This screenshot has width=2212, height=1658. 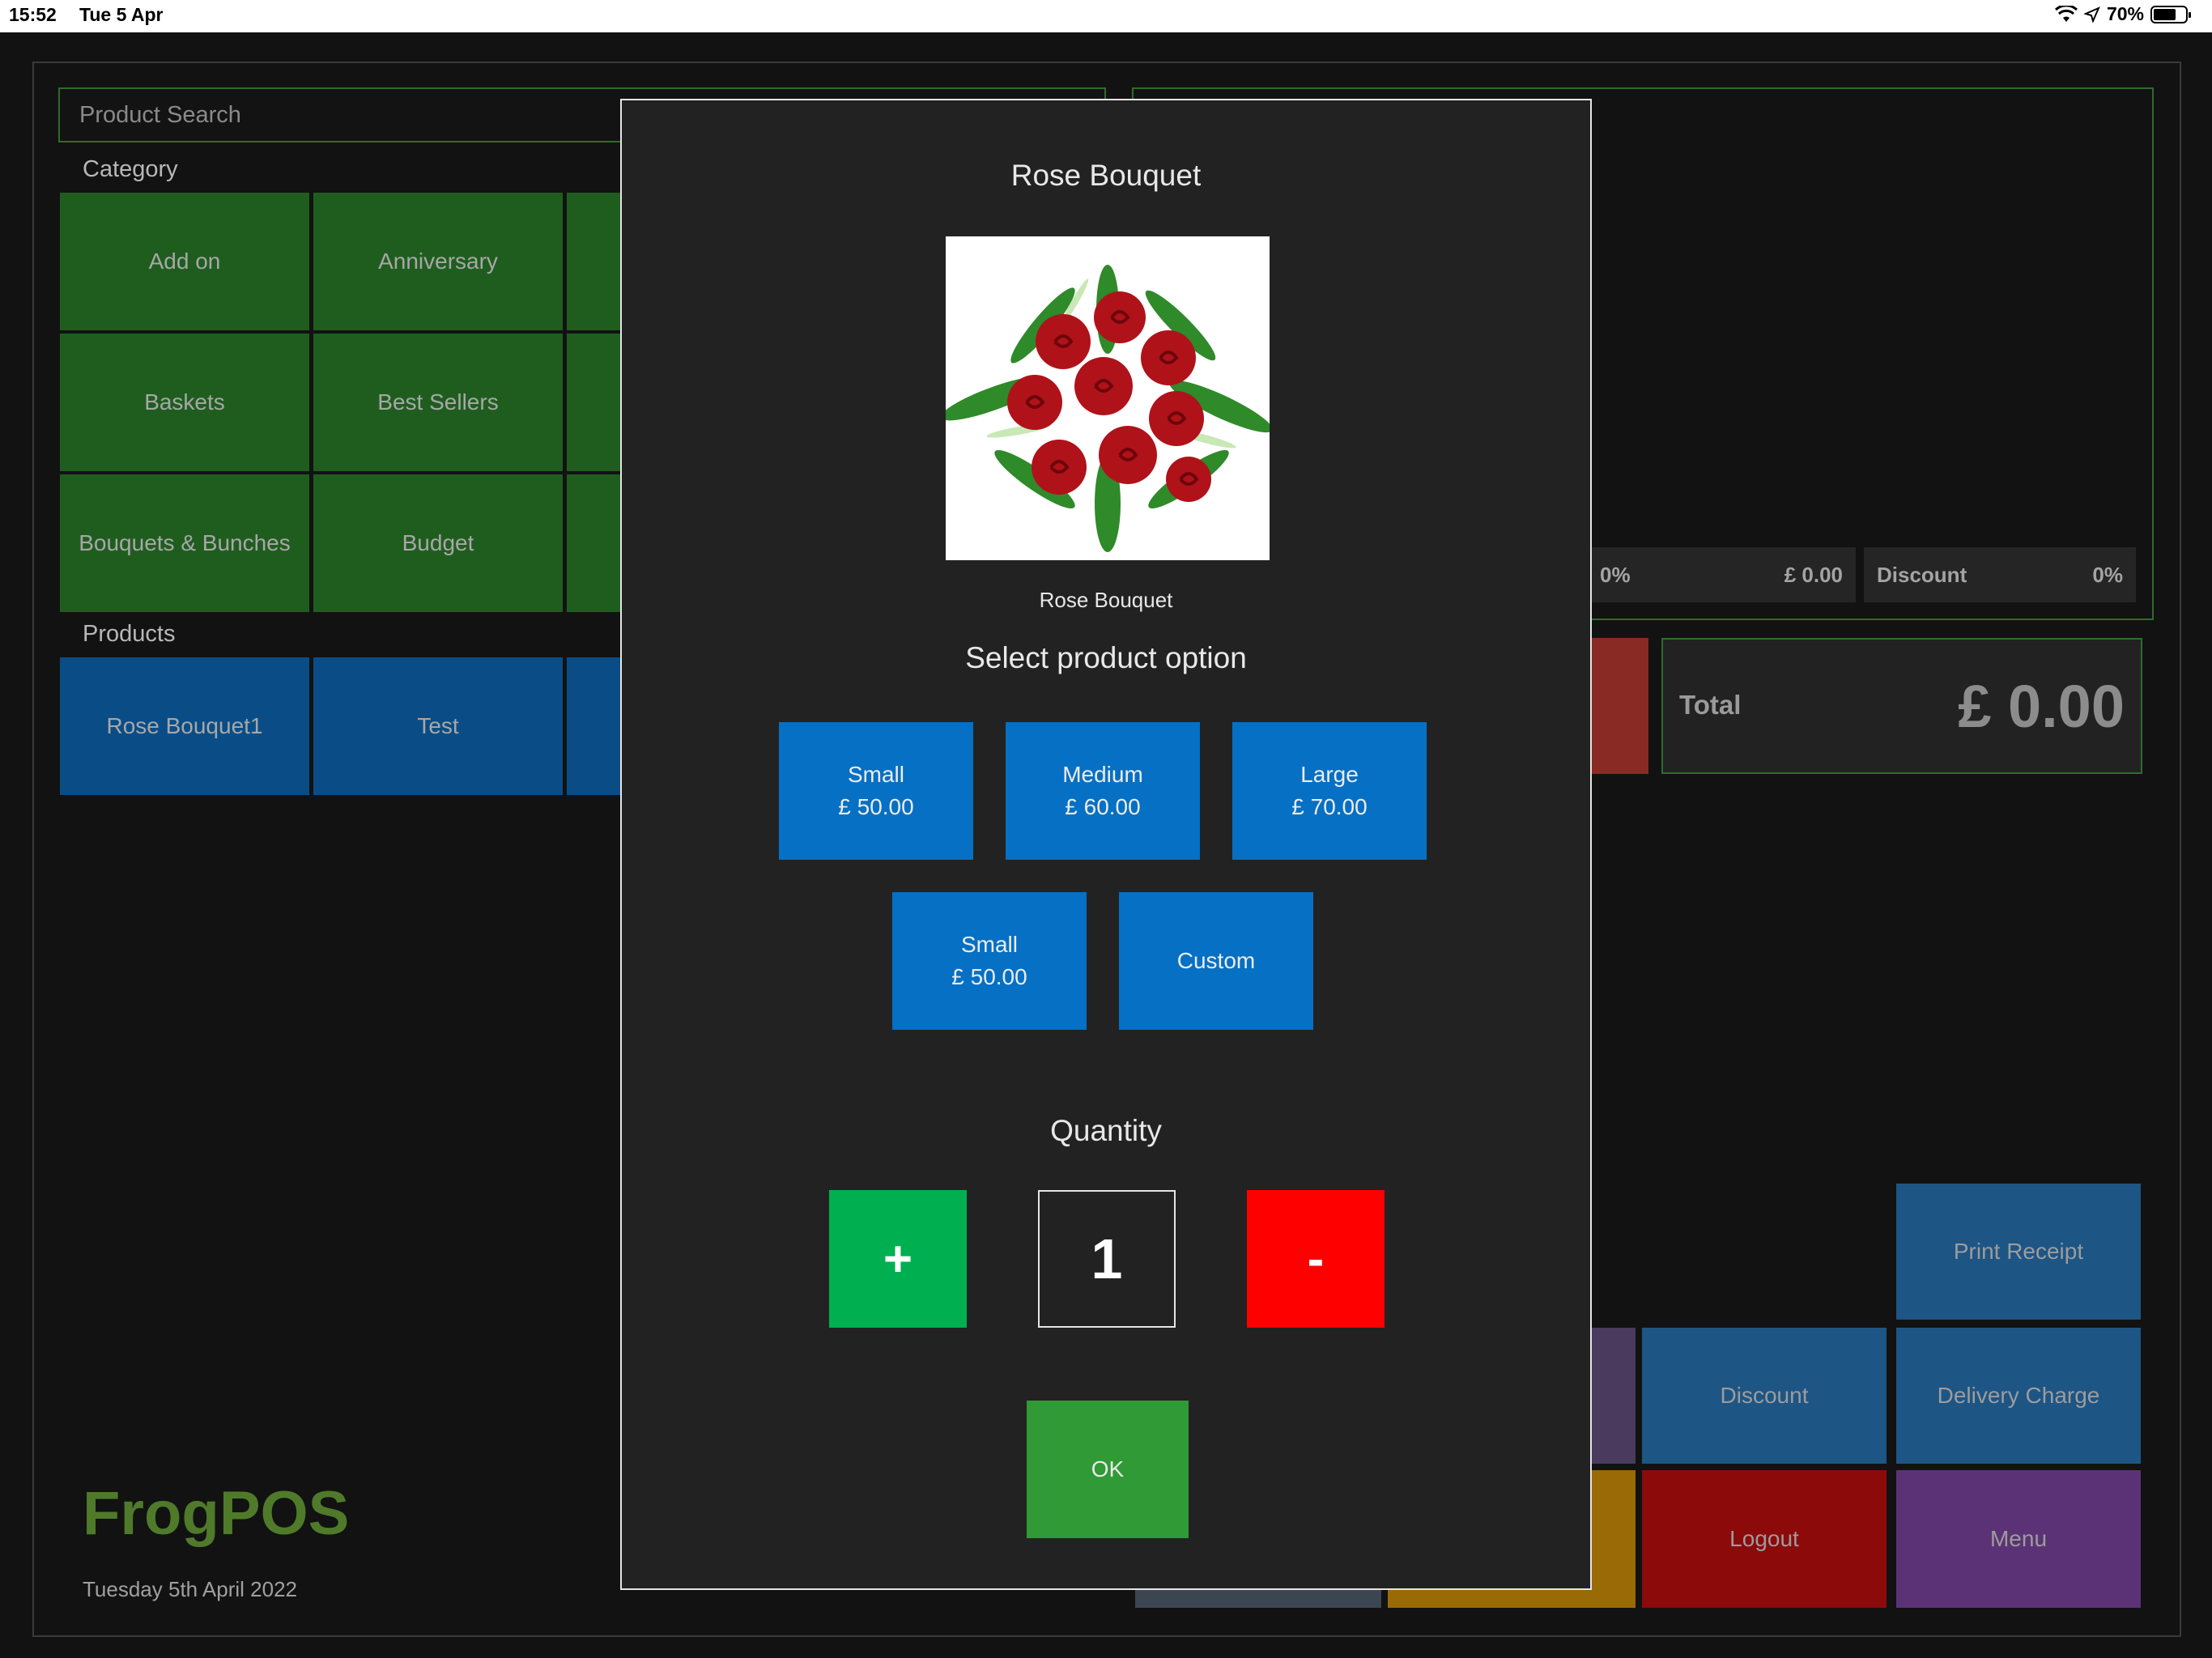 I want to click on status-right: 70%, so click(x=2122, y=14).